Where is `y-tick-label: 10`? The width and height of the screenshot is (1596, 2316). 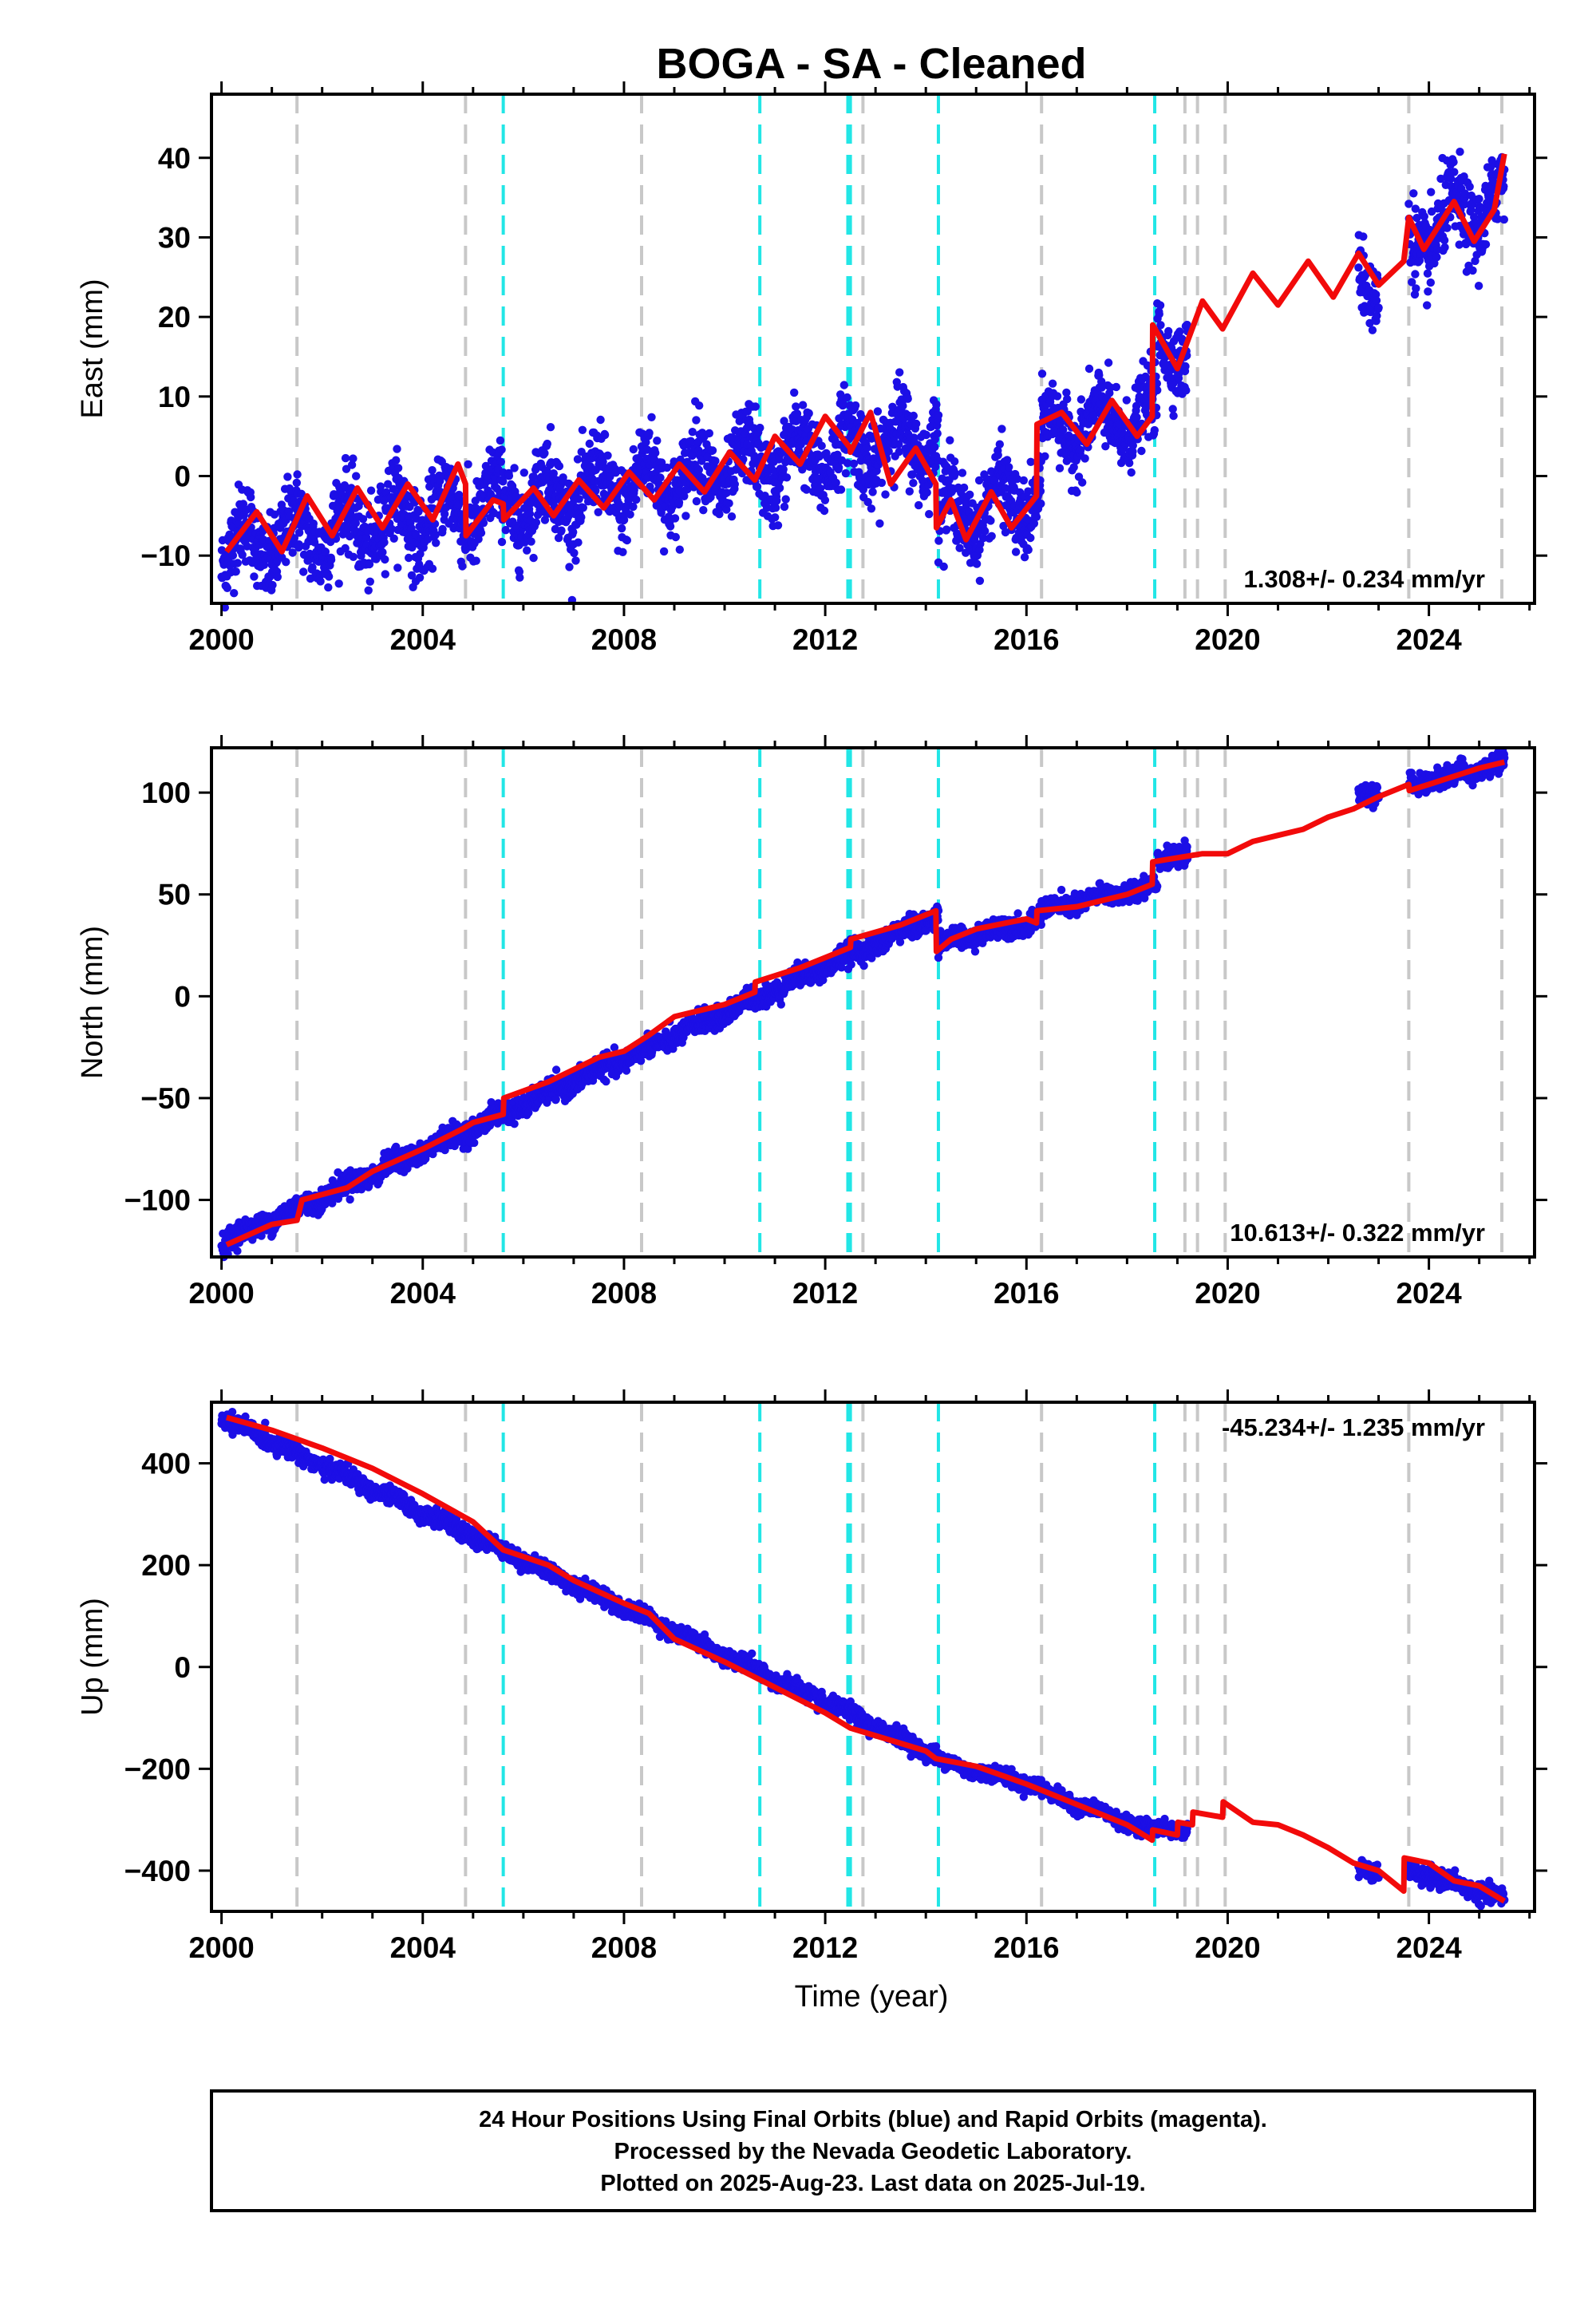
y-tick-label: 10 is located at coordinates (174, 397).